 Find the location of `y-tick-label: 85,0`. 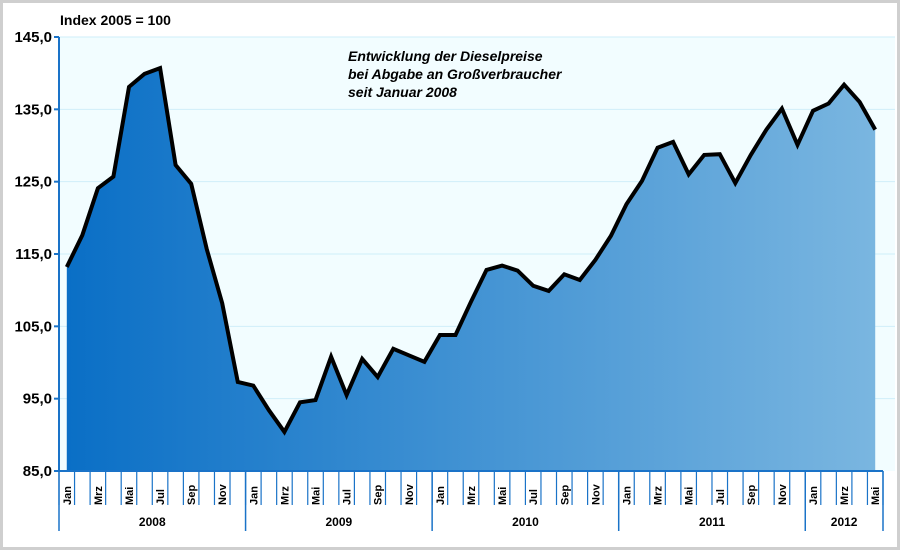

y-tick-label: 85,0 is located at coordinates (37, 471).